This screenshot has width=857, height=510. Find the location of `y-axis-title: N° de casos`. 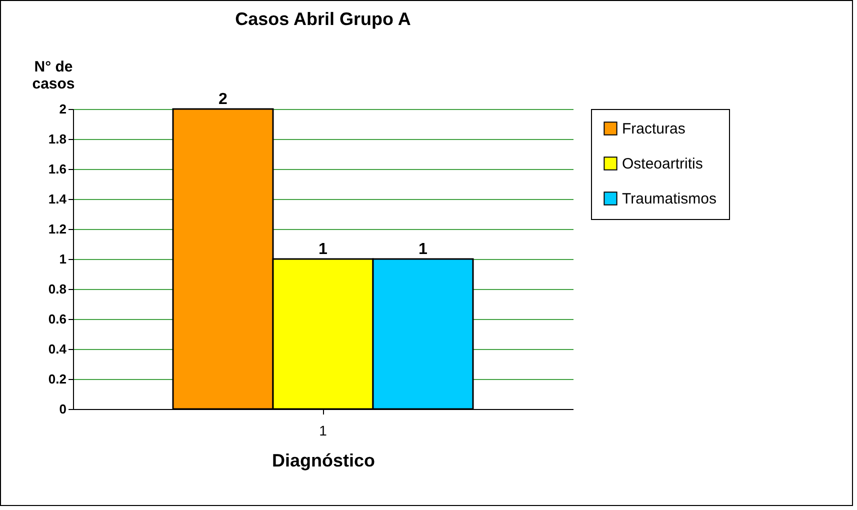

y-axis-title: N° de casos is located at coordinates (53, 75).